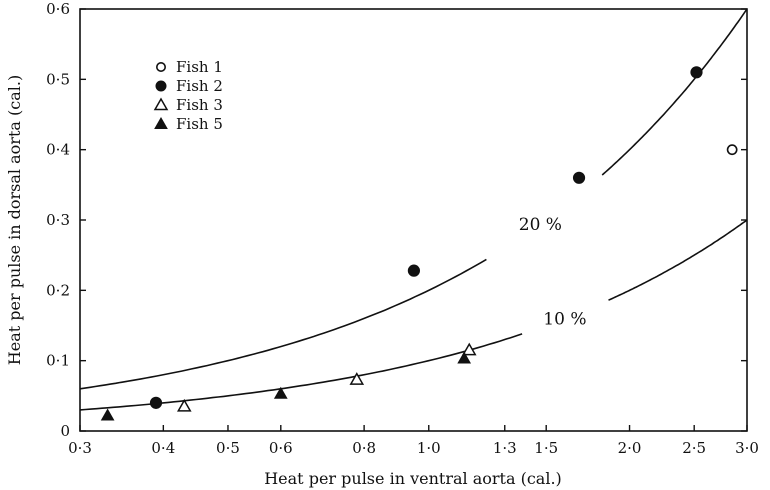 Image resolution: width=770 pixels, height=490 pixels. I want to click on x-tick-label: 2·5, so click(694, 448).